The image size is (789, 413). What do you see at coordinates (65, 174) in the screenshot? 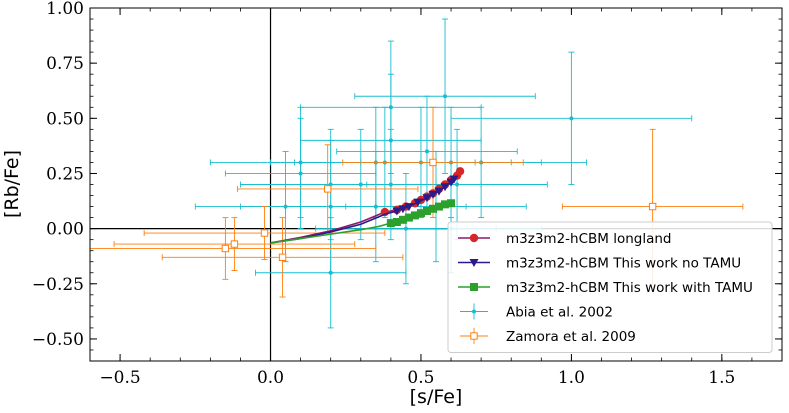
I see `y-tick-label: 0.25` at bounding box center [65, 174].